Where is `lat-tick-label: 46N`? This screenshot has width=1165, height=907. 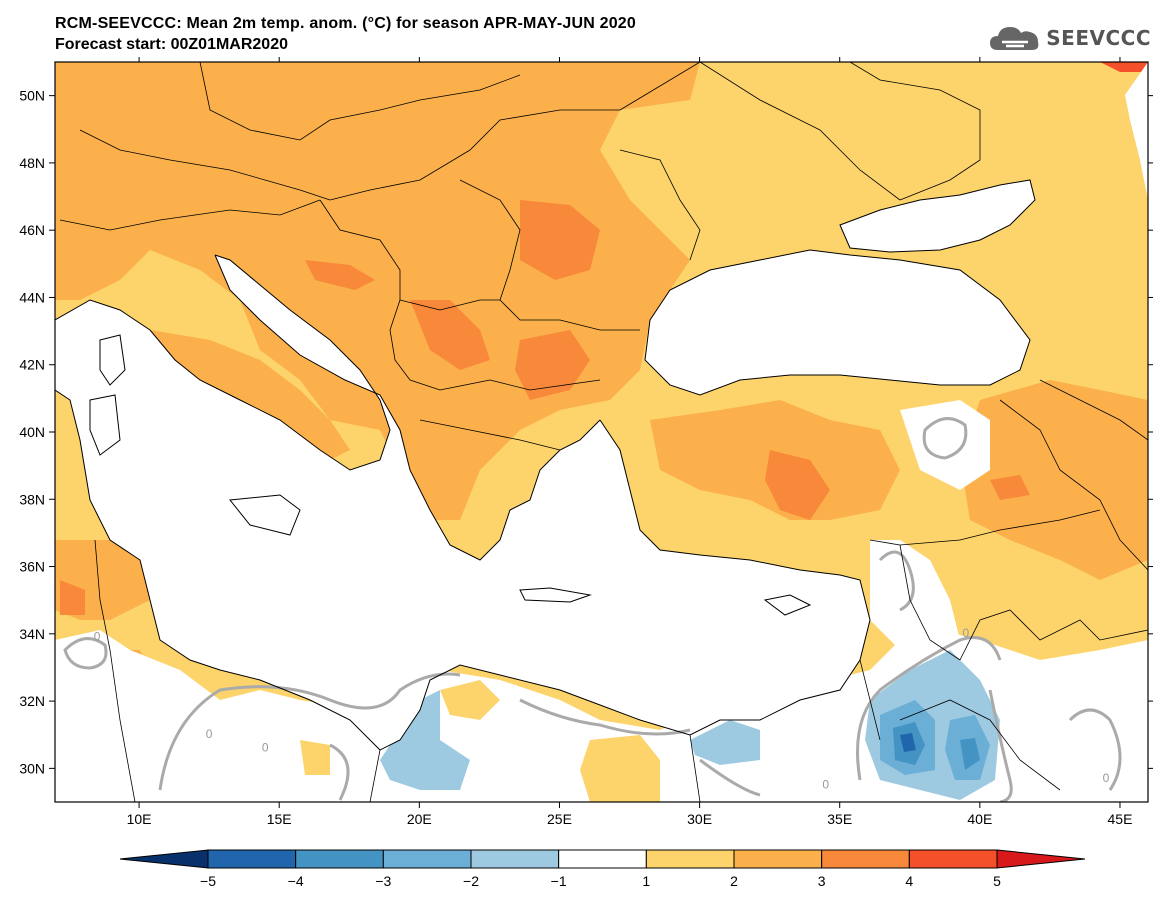 lat-tick-label: 46N is located at coordinates (32, 230).